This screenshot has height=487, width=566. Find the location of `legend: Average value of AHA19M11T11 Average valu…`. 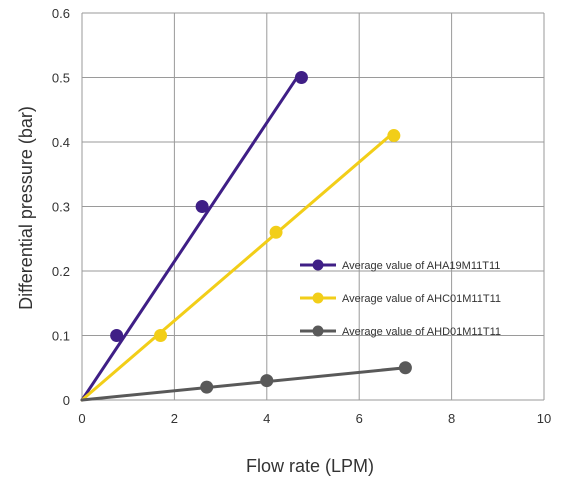

legend: Average value of AHA19M11T11 Average valu… is located at coordinates (400, 298).